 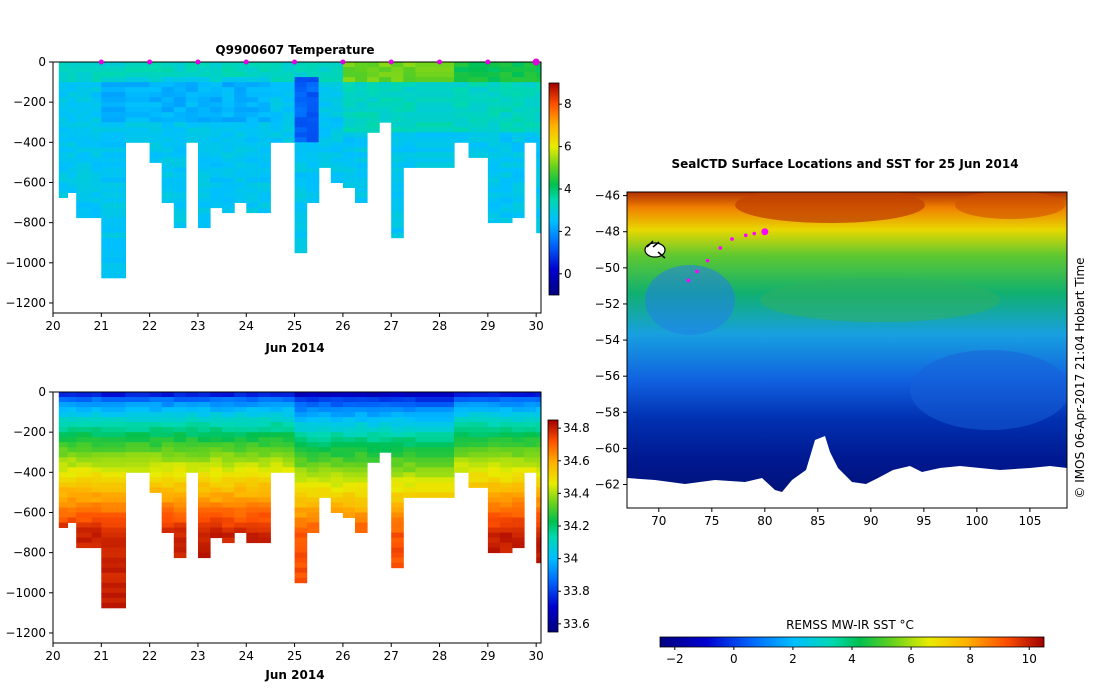 I want to click on x-tick-label: 23, so click(x=197, y=656).